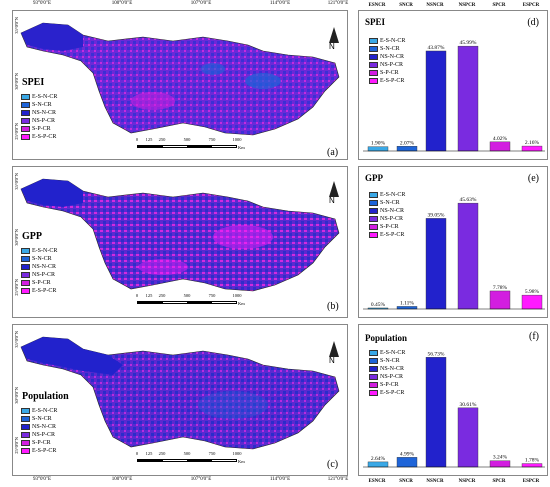 The width and height of the screenshot is (550, 487). What do you see at coordinates (534, 336) in the screenshot?
I see `panel-label: (f)` at bounding box center [534, 336].